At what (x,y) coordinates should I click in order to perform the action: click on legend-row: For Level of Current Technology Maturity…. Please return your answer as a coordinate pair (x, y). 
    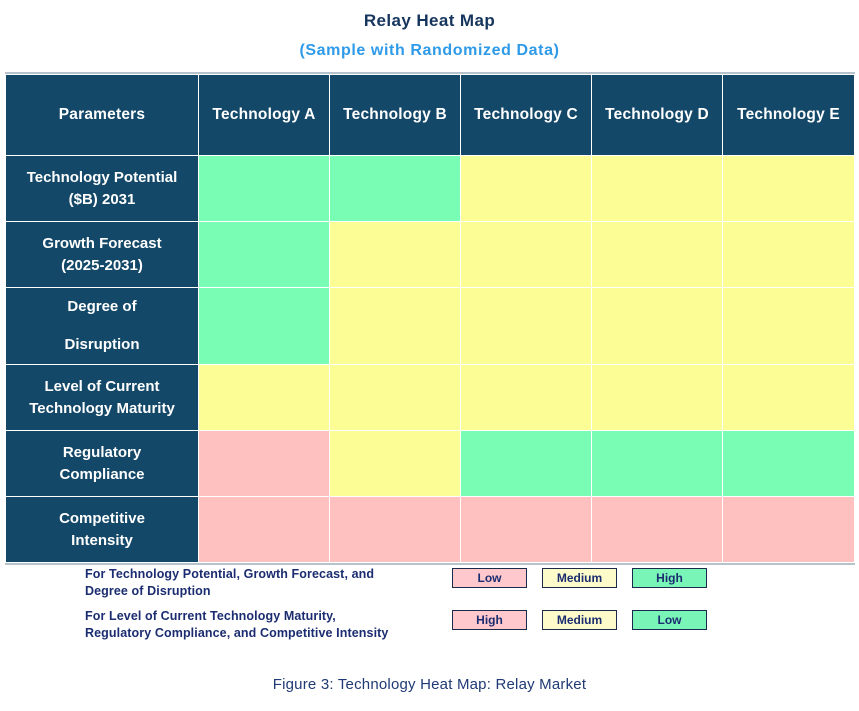
    Looking at the image, I should click on (445, 625).